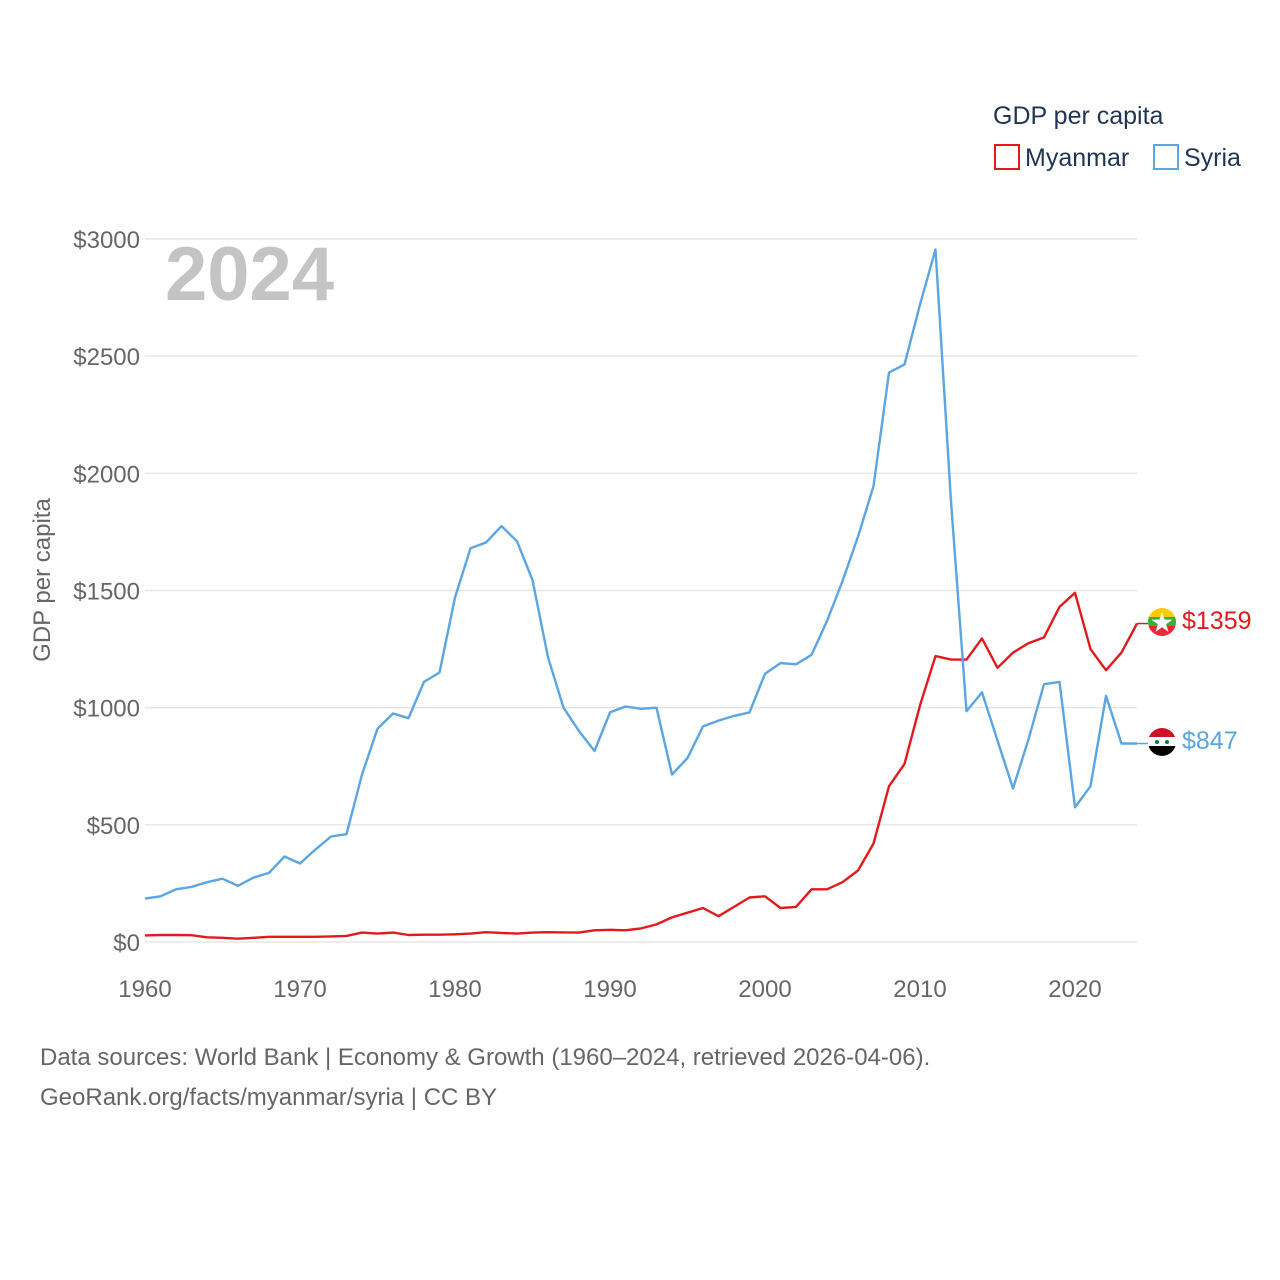  I want to click on syria-flag-icon, so click(1162, 742).